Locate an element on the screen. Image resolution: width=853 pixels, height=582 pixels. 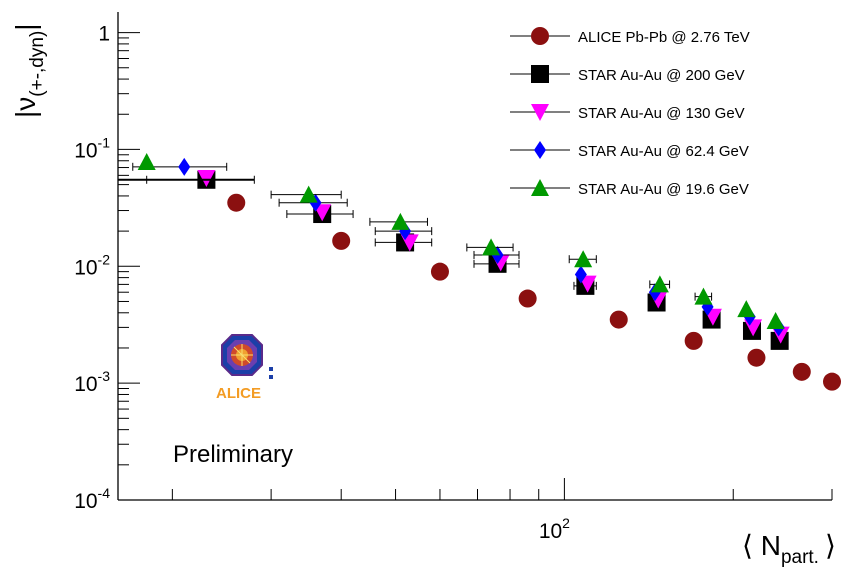
preliminary-label: Preliminary is located at coordinates (233, 454).